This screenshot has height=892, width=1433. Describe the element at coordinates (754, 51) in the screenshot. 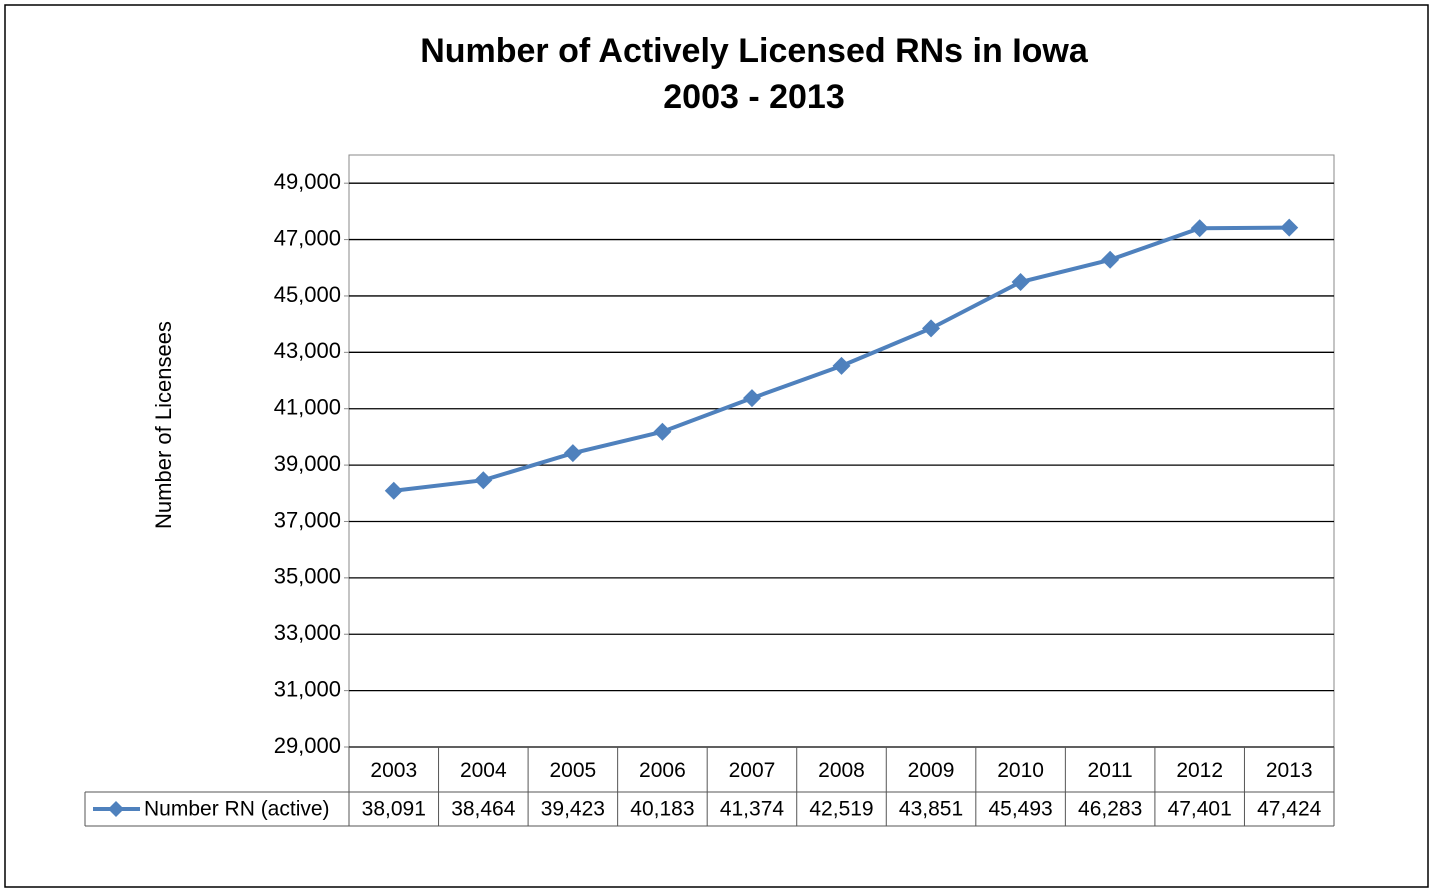

I see `chart-title: Number of Actively Licensed RNs in Iowa` at that location.